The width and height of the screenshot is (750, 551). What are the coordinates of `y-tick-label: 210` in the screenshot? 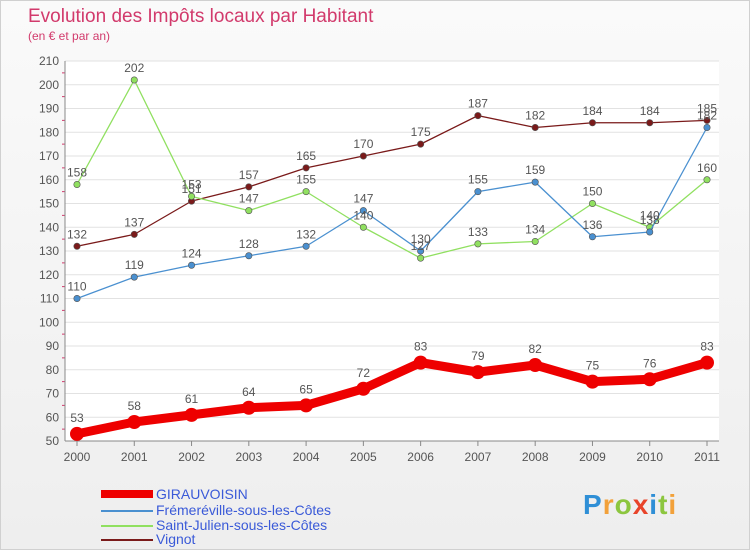 It's located at (49, 61).